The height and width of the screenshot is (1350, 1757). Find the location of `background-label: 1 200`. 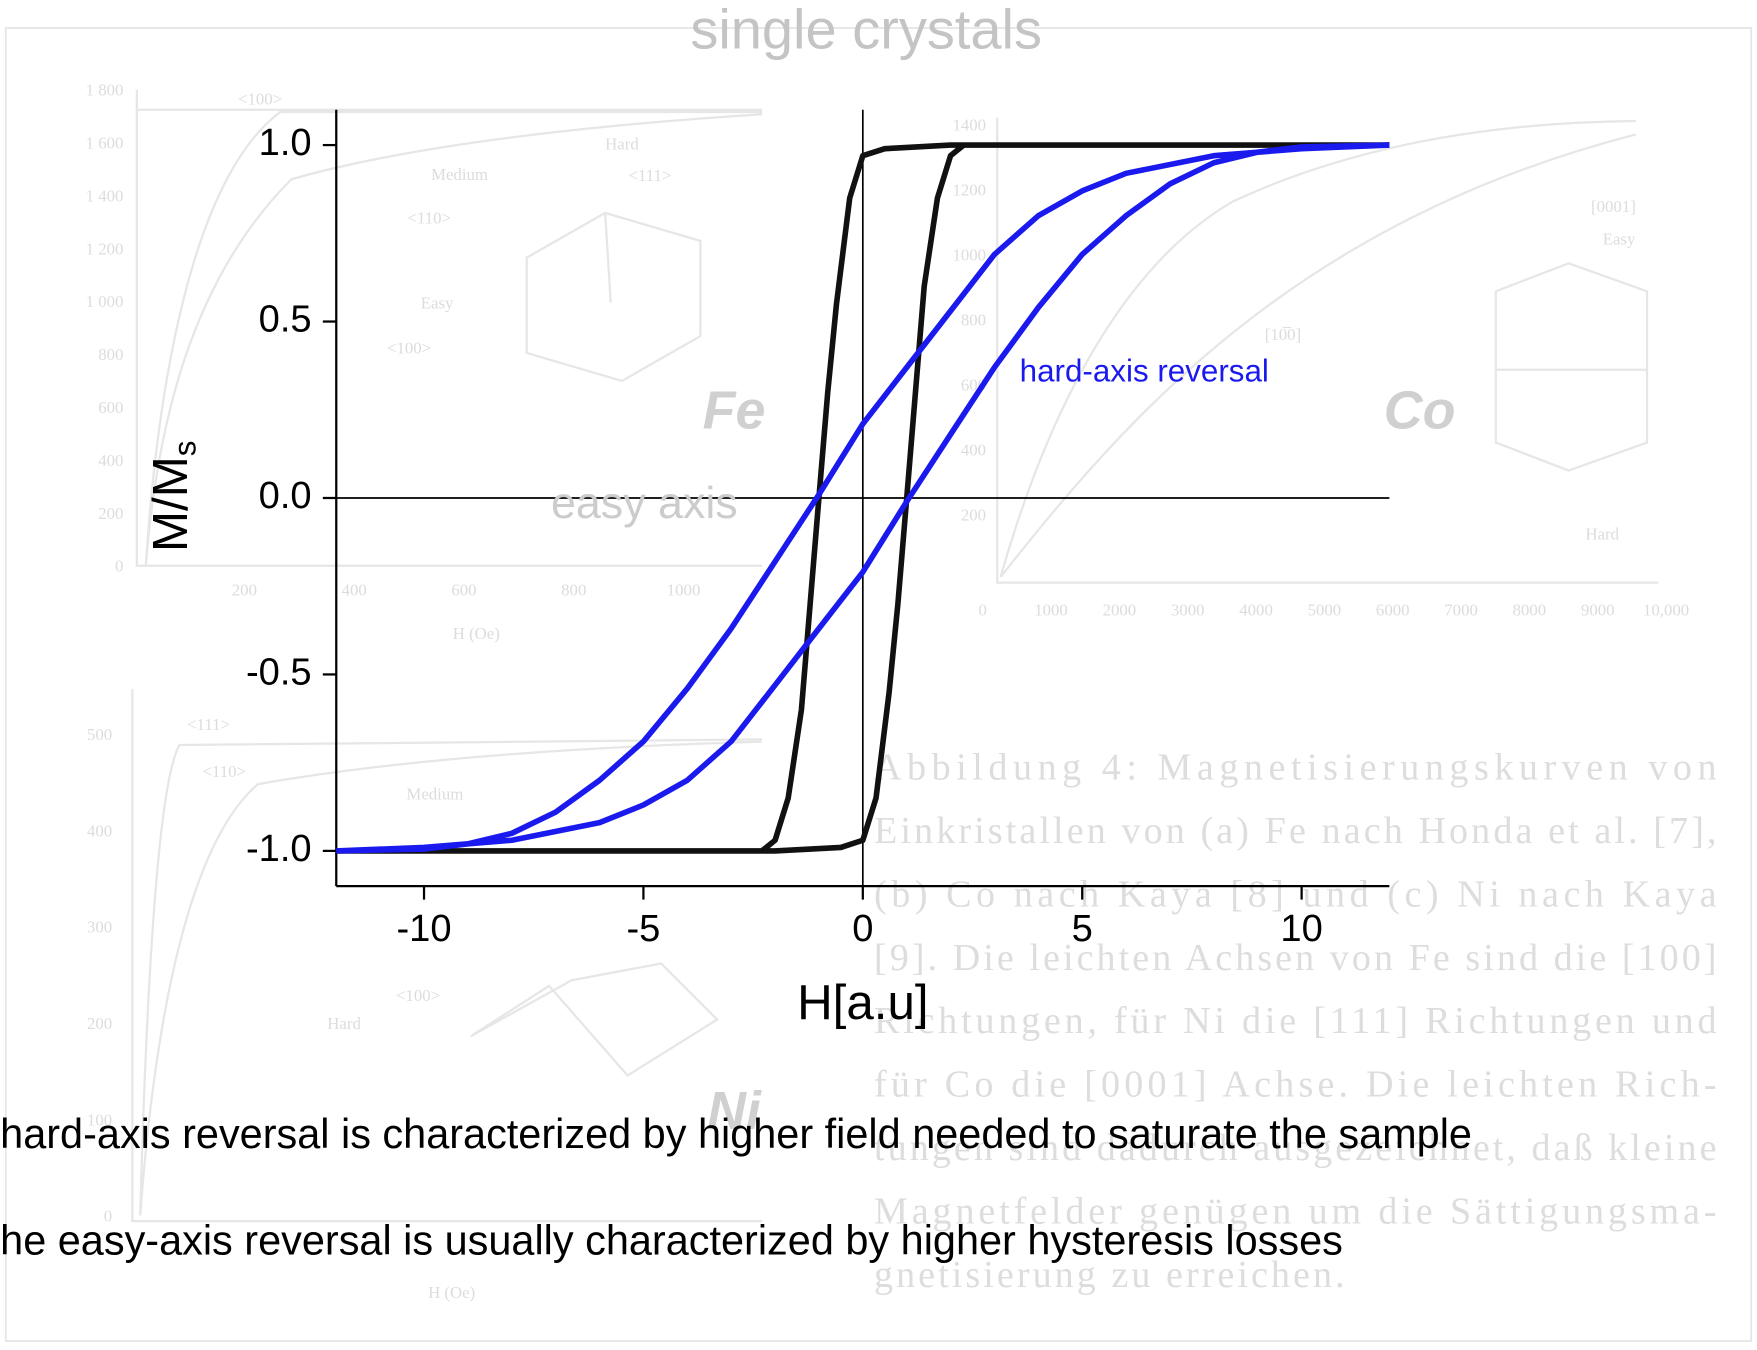

background-label: 1 200 is located at coordinates (105, 248).